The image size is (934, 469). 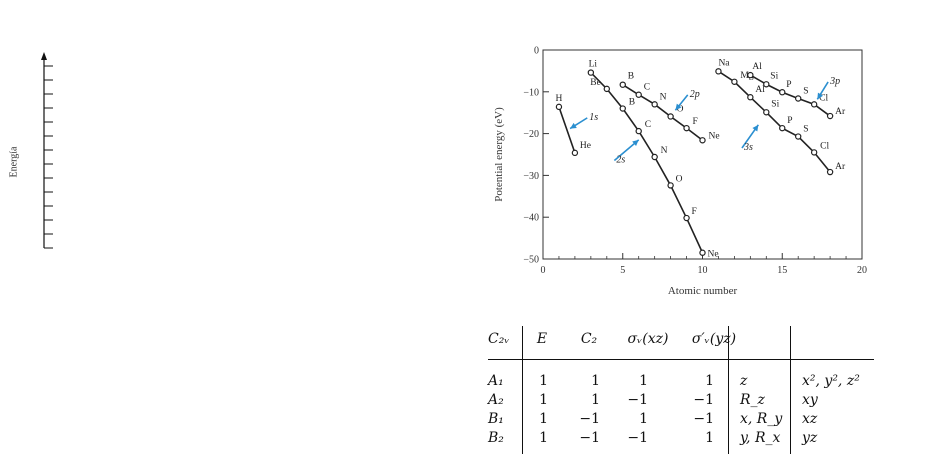 I want to click on element-label: He, so click(x=585, y=146).